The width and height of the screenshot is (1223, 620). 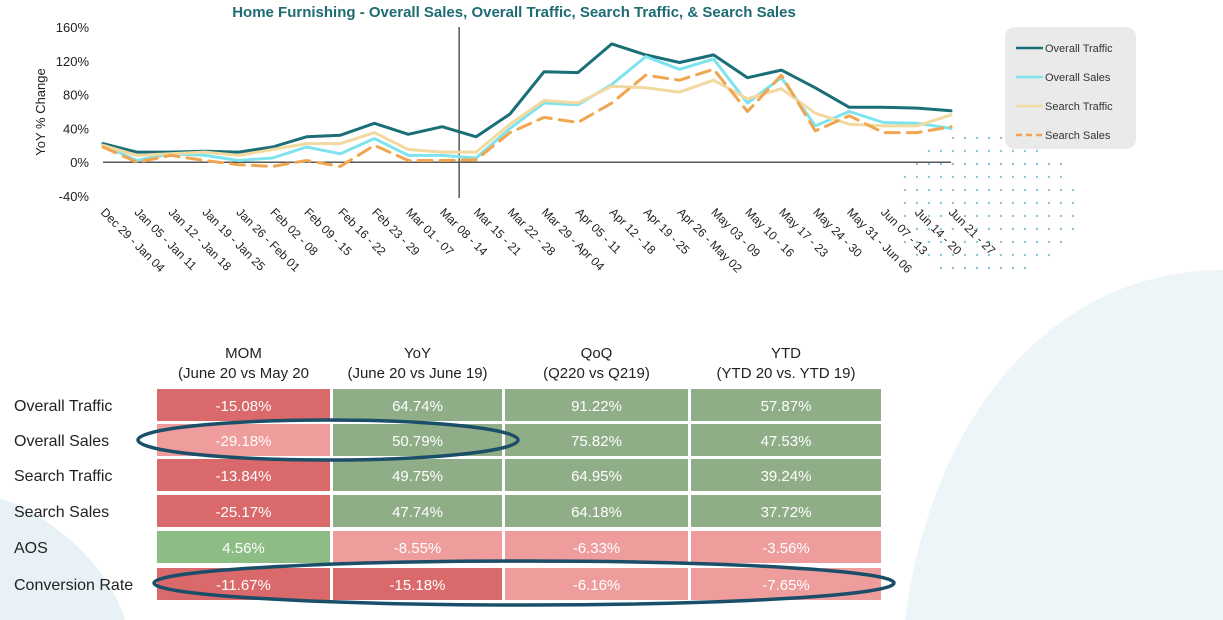 What do you see at coordinates (596, 512) in the screenshot?
I see `table-cell-value: 64.18%` at bounding box center [596, 512].